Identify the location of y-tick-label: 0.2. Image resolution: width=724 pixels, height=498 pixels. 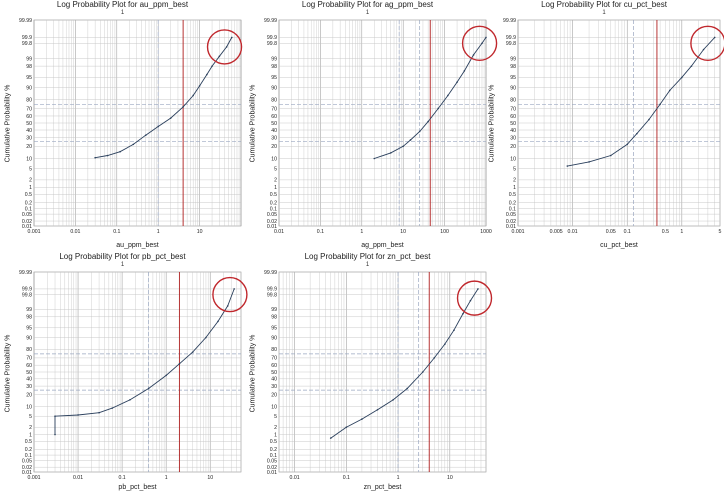
(273, 450).